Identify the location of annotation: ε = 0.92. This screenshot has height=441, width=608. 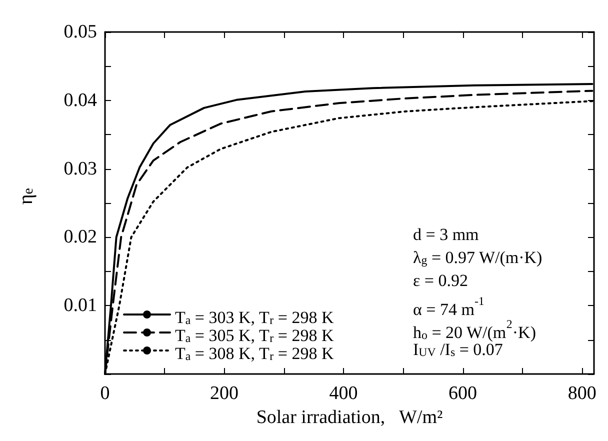
(440, 280).